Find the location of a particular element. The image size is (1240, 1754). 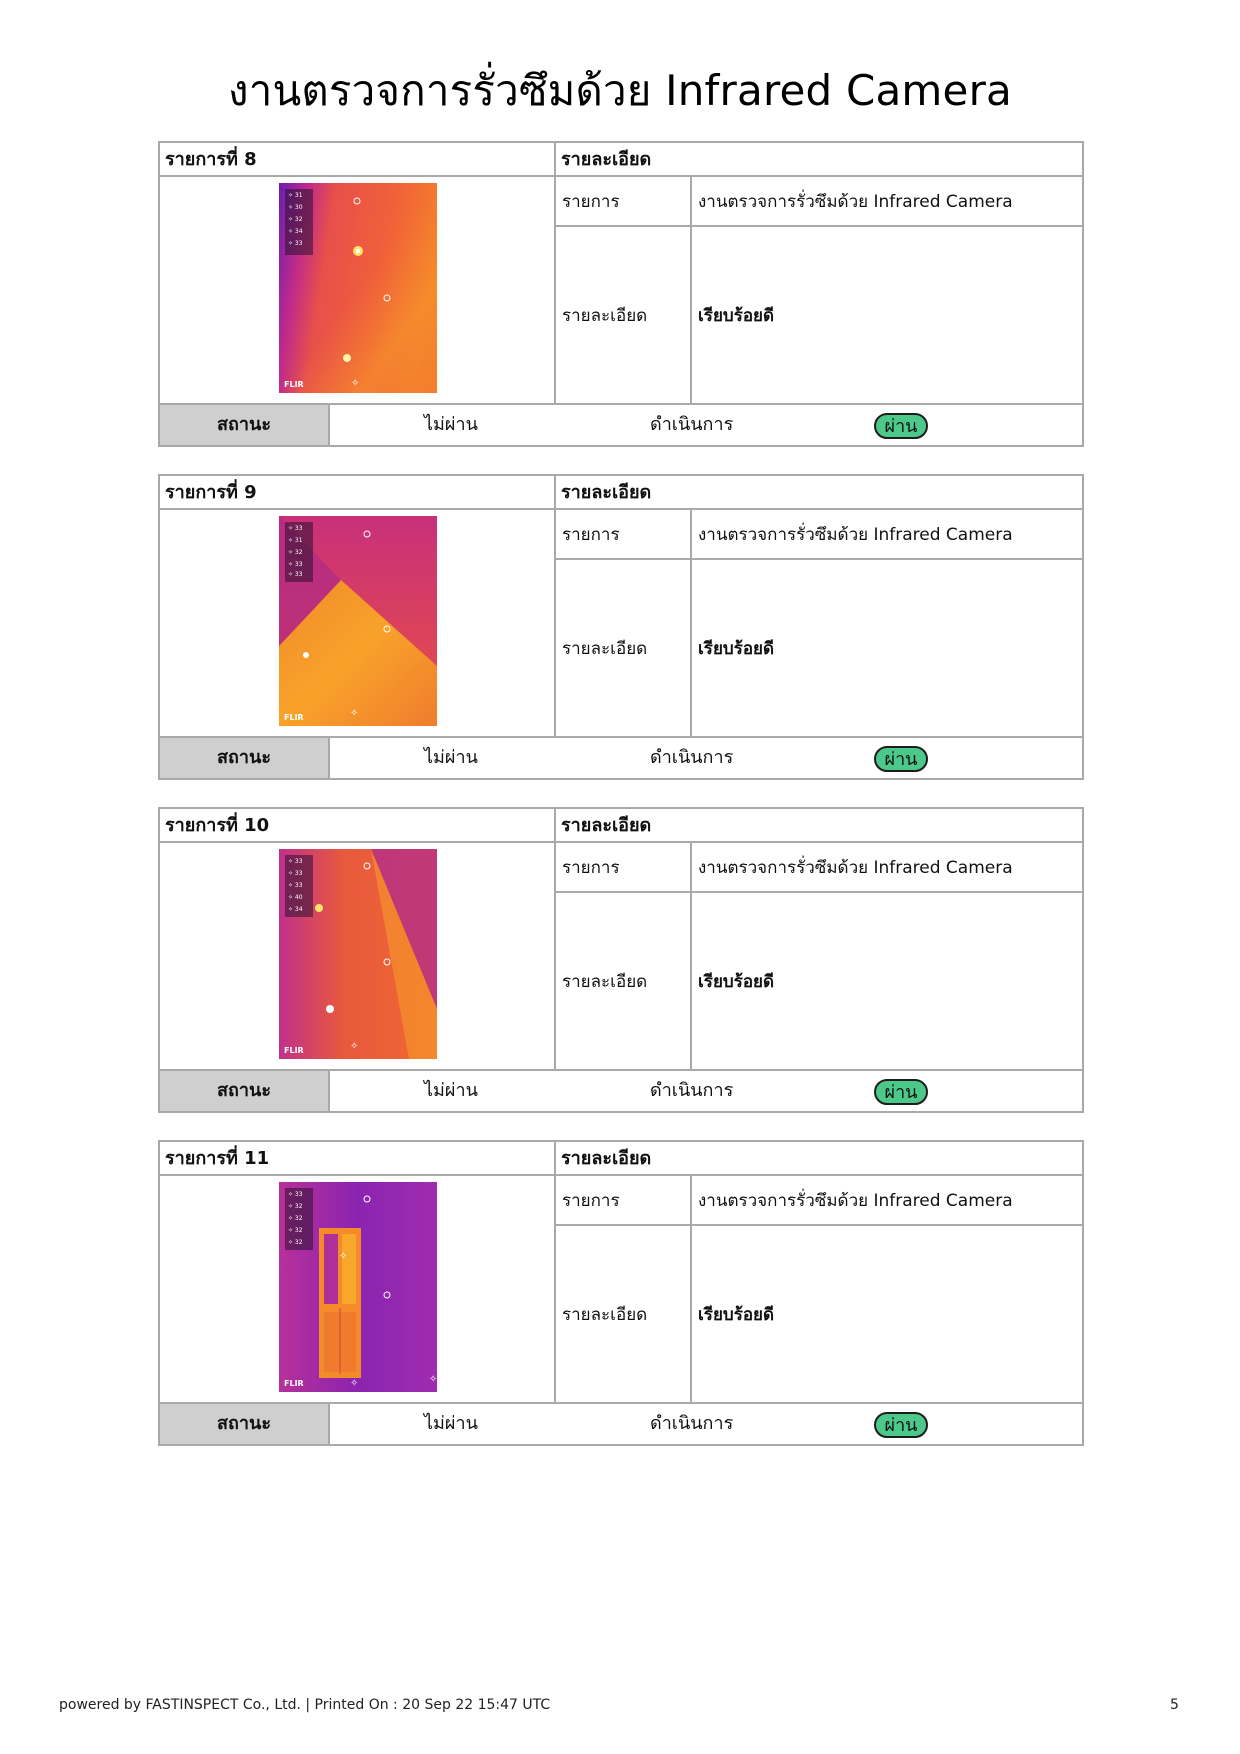

inspection-block-9: รายการที่ 9 รายละเอียด is located at coordinates (621, 627).